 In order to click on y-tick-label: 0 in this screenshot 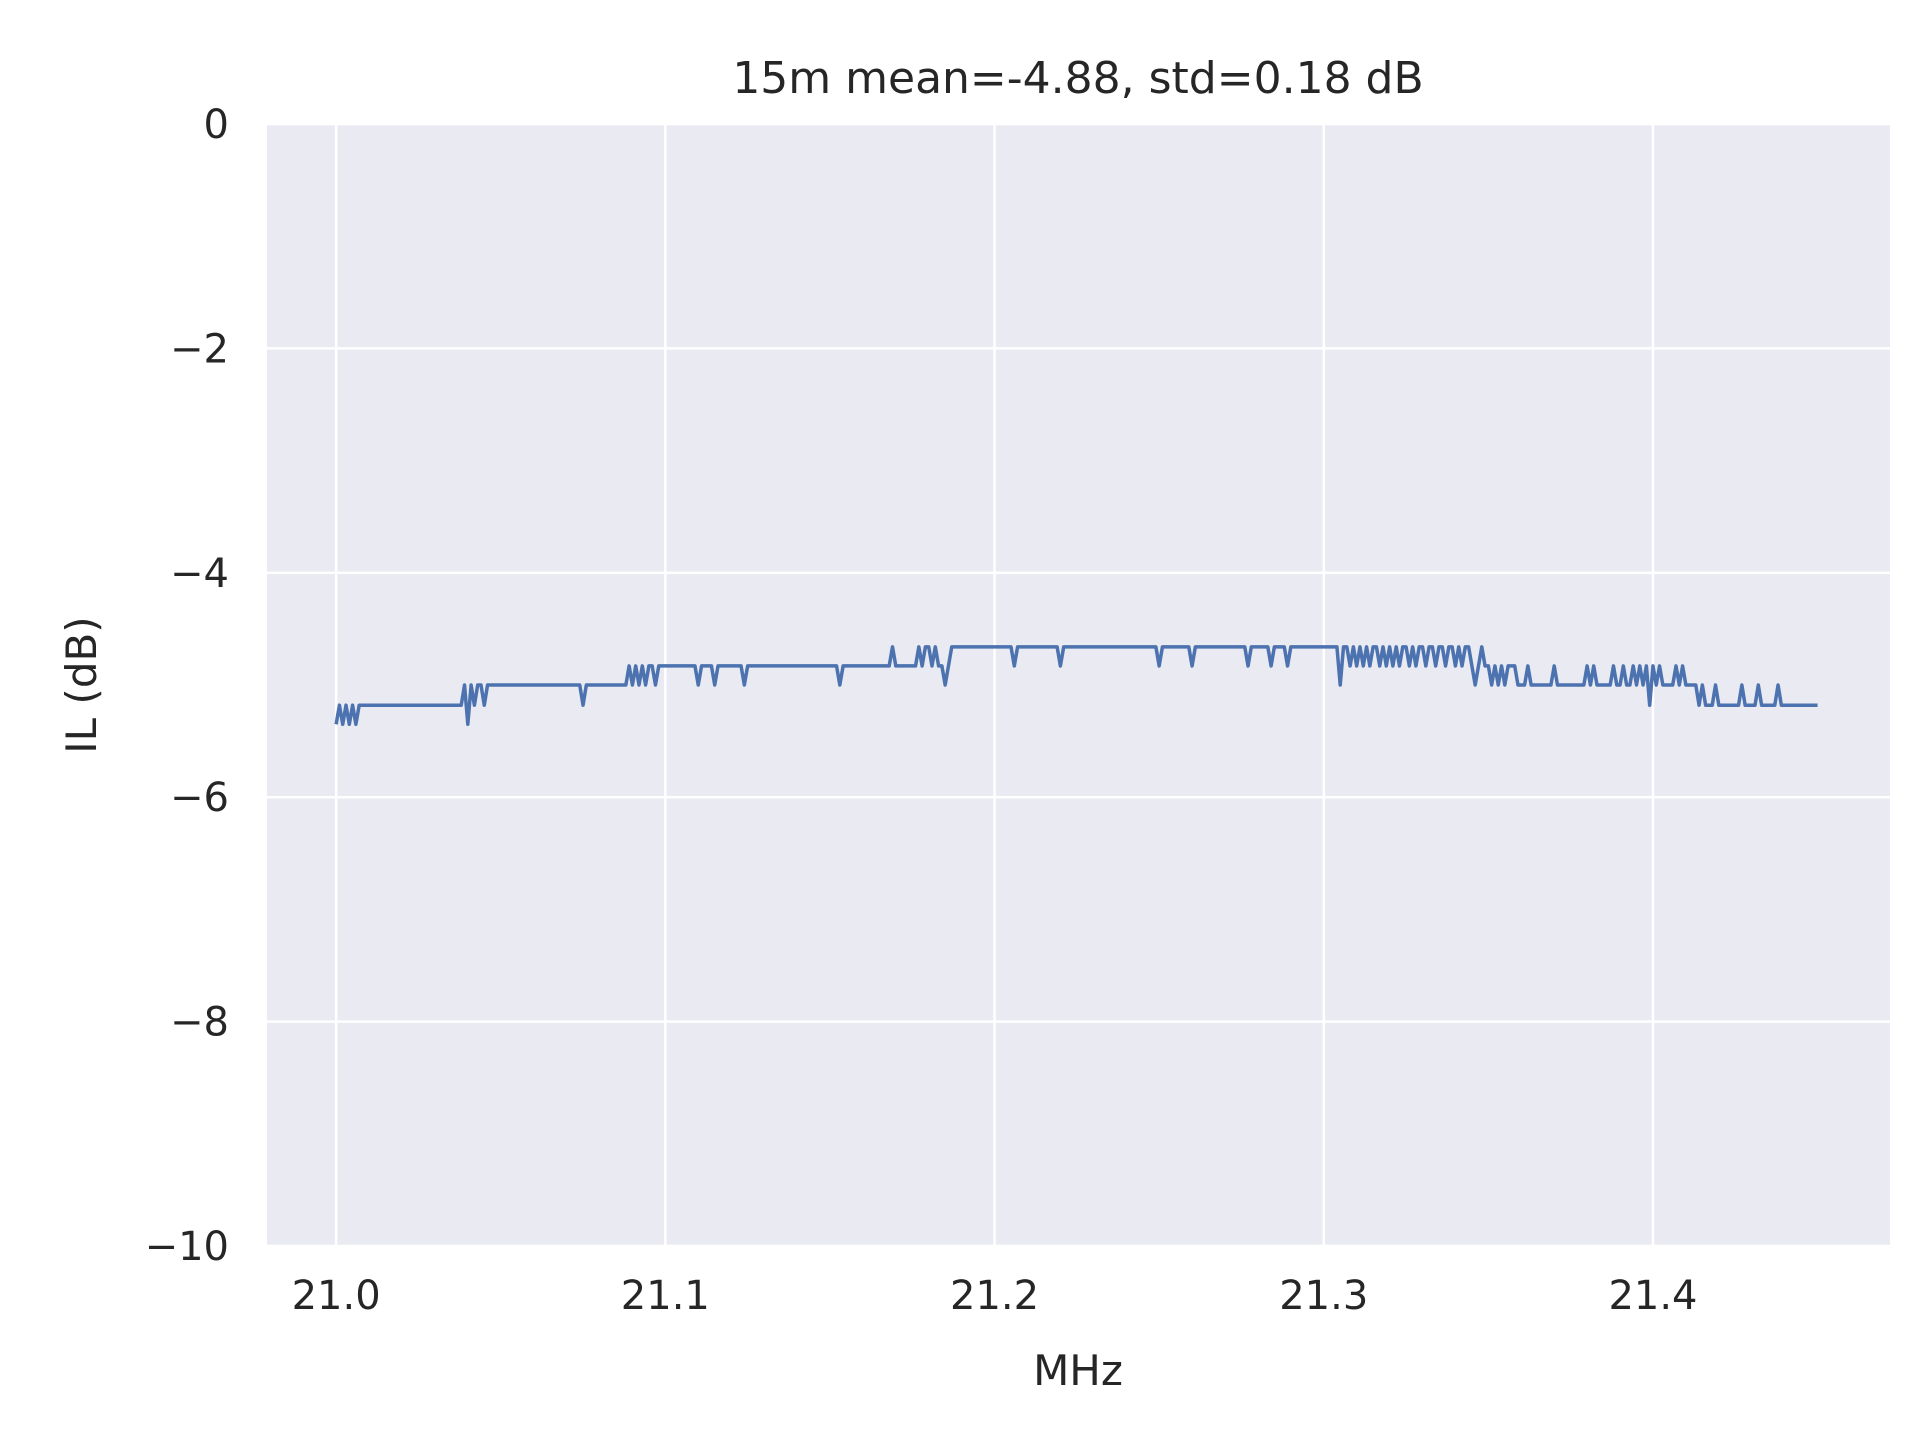, I will do `click(216, 125)`.